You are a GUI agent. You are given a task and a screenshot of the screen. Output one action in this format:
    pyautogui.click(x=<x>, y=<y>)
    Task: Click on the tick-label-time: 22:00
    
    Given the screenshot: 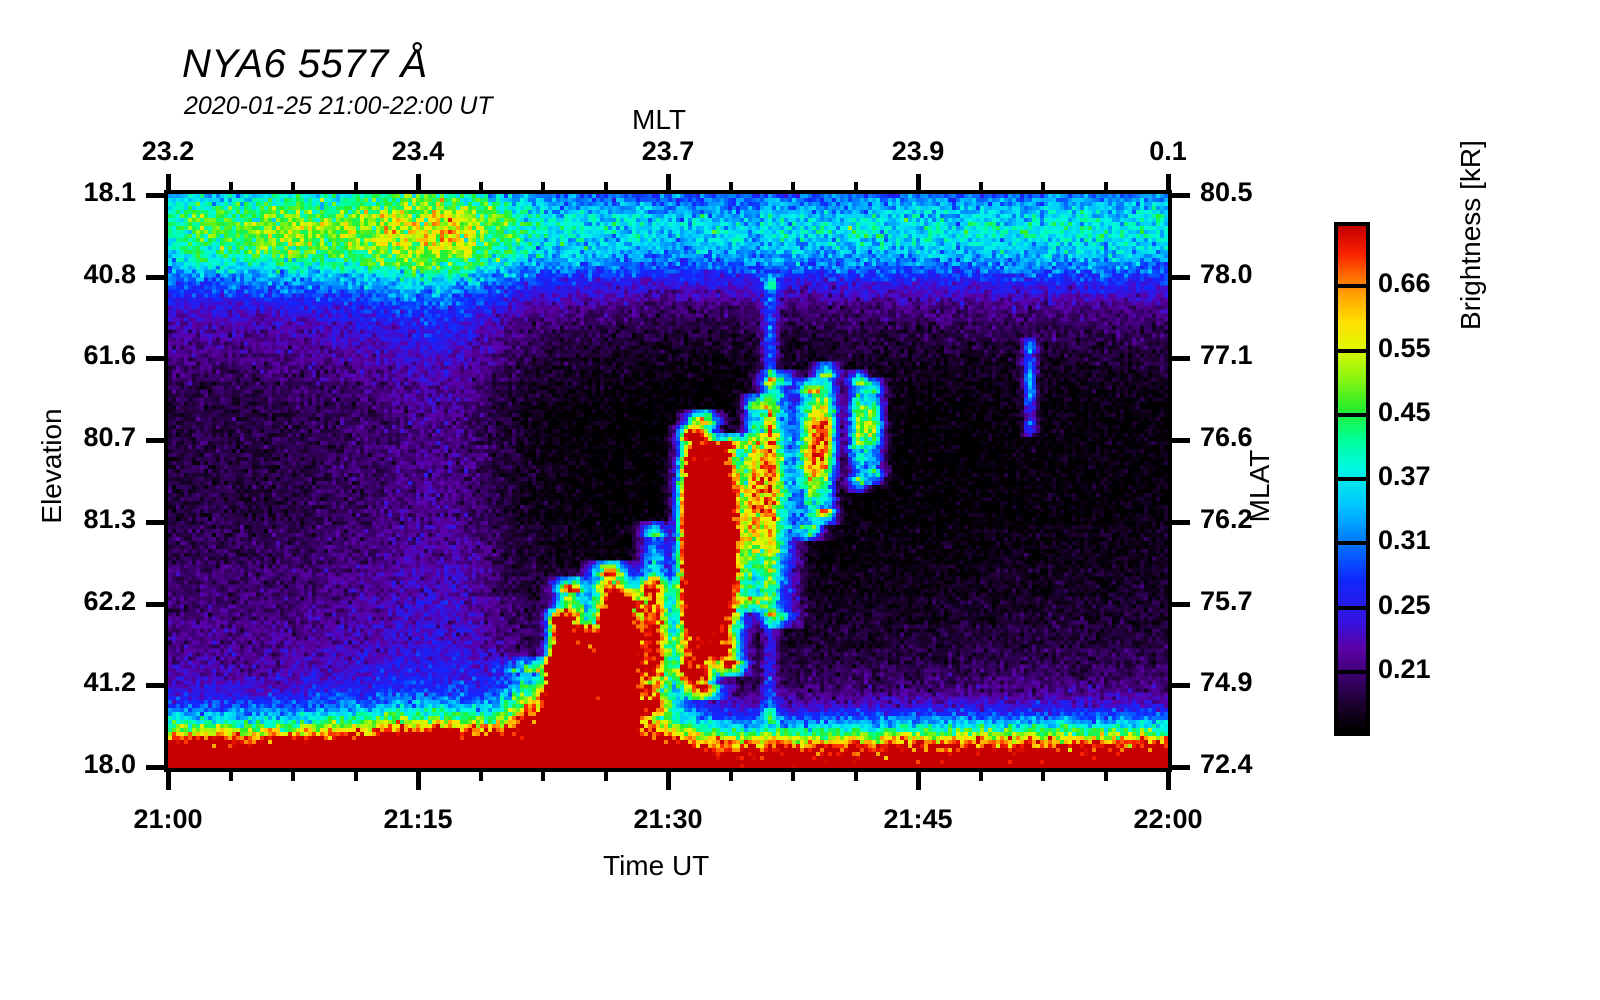 What is the action you would take?
    pyautogui.click(x=1168, y=819)
    